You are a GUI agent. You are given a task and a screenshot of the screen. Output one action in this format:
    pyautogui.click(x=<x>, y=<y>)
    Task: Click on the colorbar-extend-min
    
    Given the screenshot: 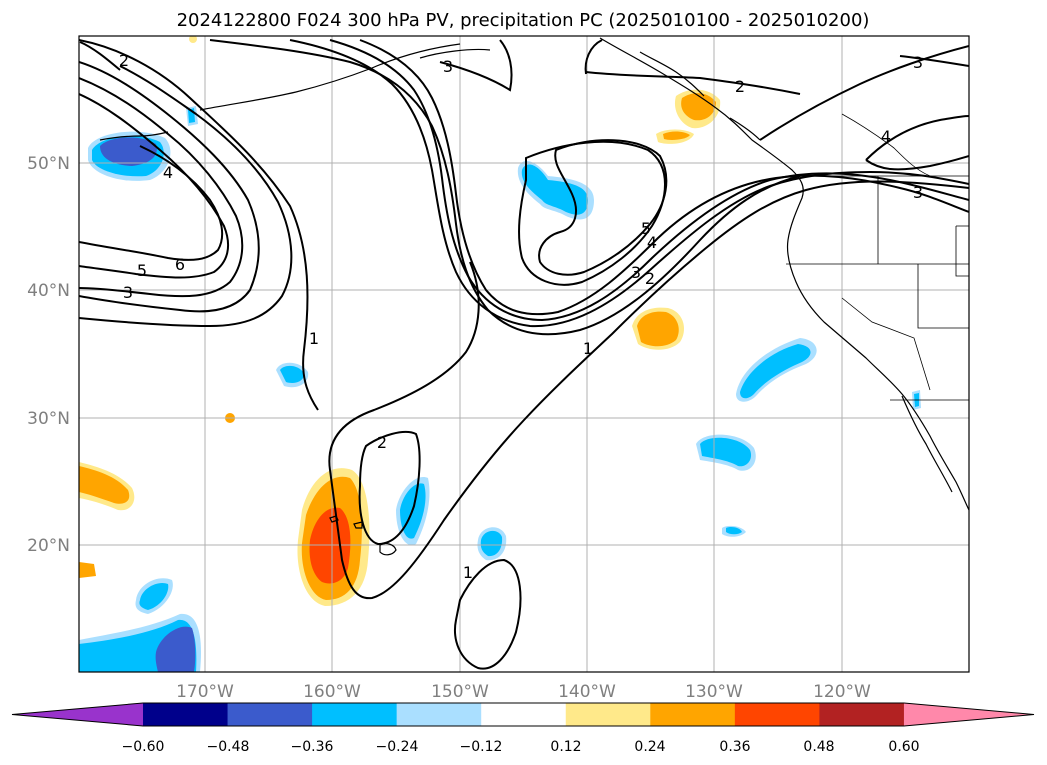 What is the action you would take?
    pyautogui.click(x=77, y=714)
    